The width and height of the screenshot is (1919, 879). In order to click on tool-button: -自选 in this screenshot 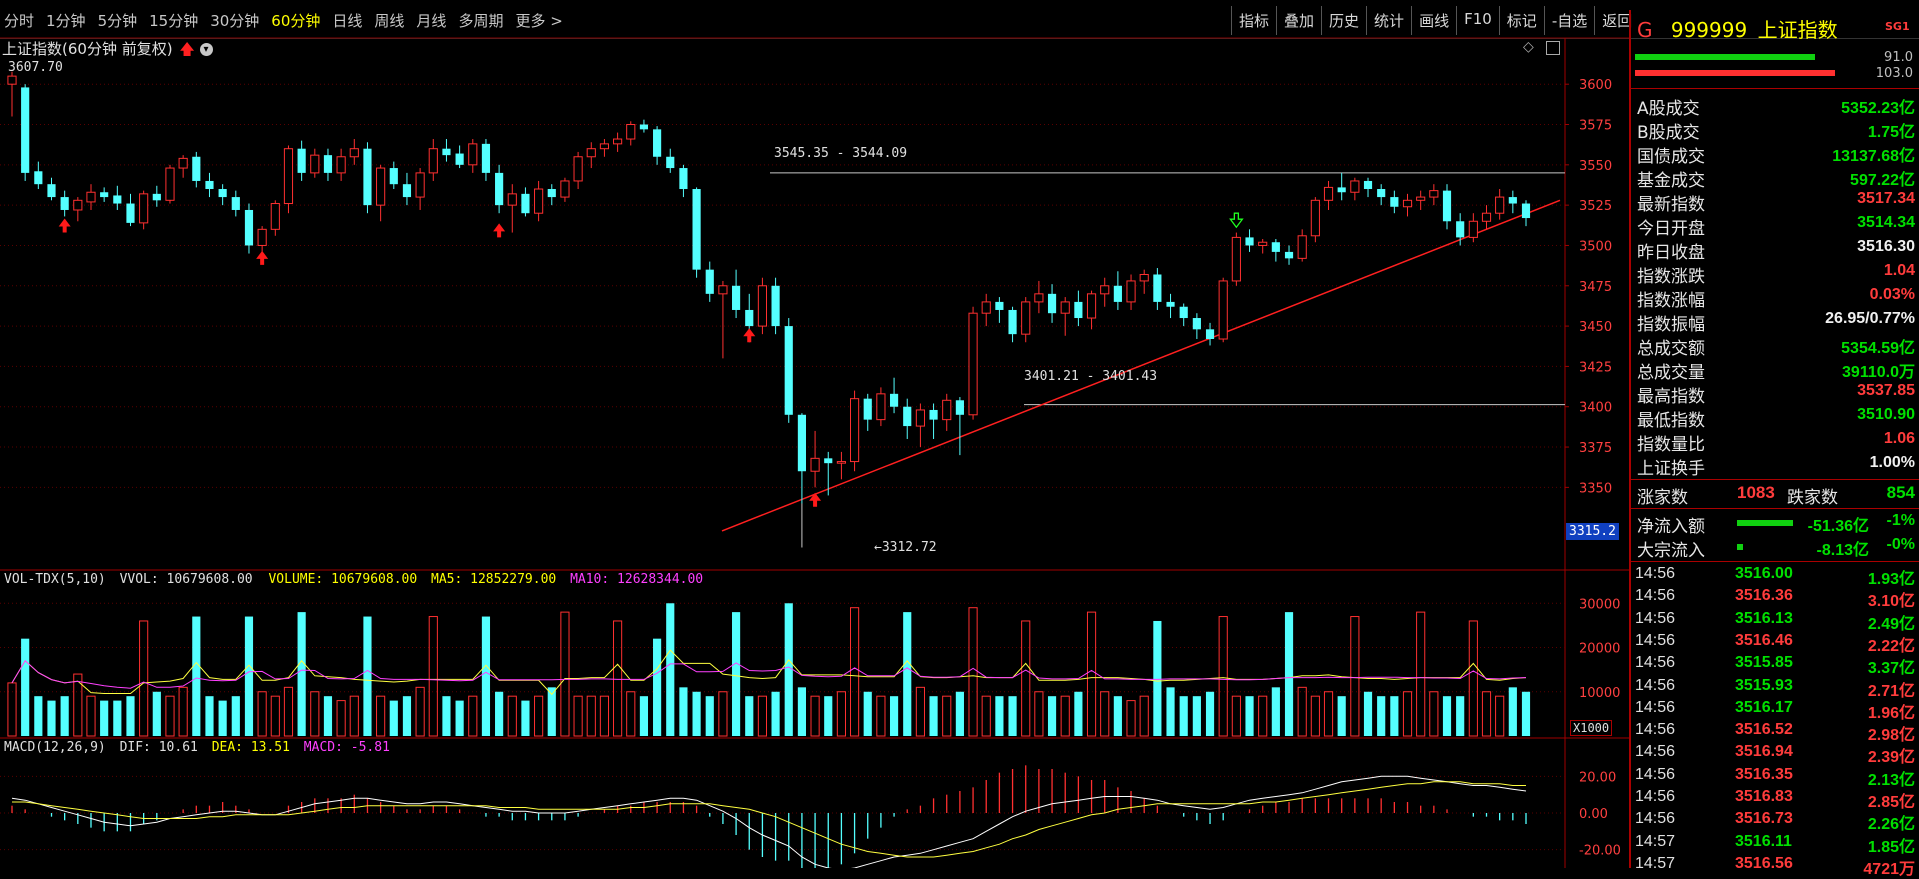, I will do `click(1568, 20)`.